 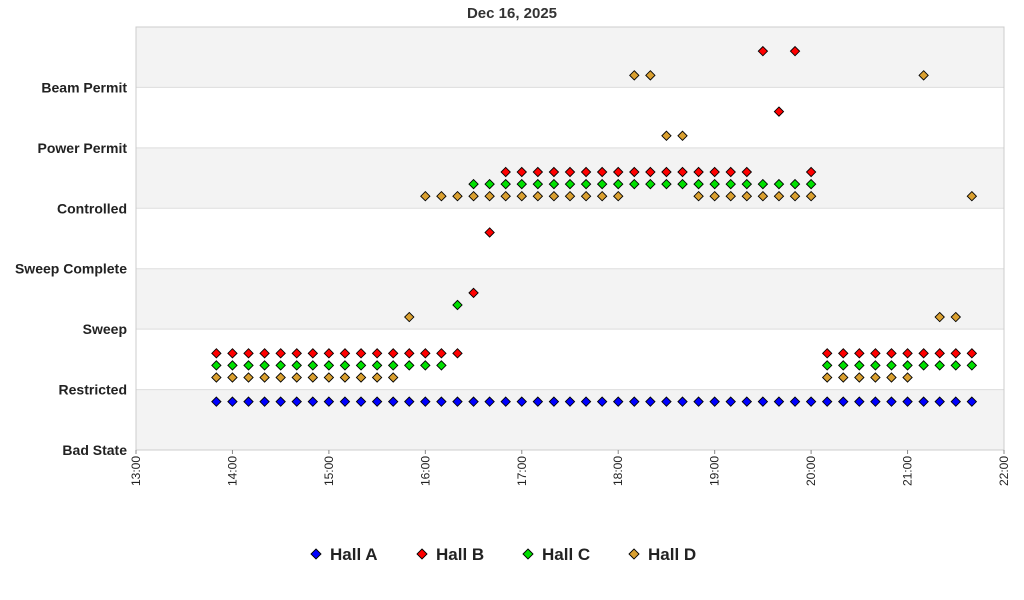 What do you see at coordinates (84, 87) in the screenshot?
I see `y-label-beam-permit: Beam Permit` at bounding box center [84, 87].